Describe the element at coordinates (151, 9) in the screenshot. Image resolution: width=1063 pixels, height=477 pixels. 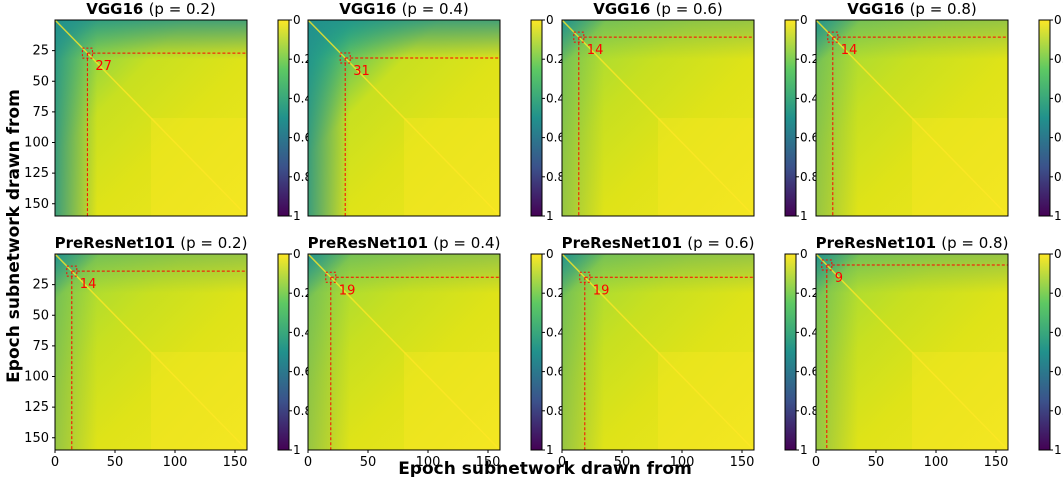
I see `panel-title: VGG16 (p = 0.2)` at that location.